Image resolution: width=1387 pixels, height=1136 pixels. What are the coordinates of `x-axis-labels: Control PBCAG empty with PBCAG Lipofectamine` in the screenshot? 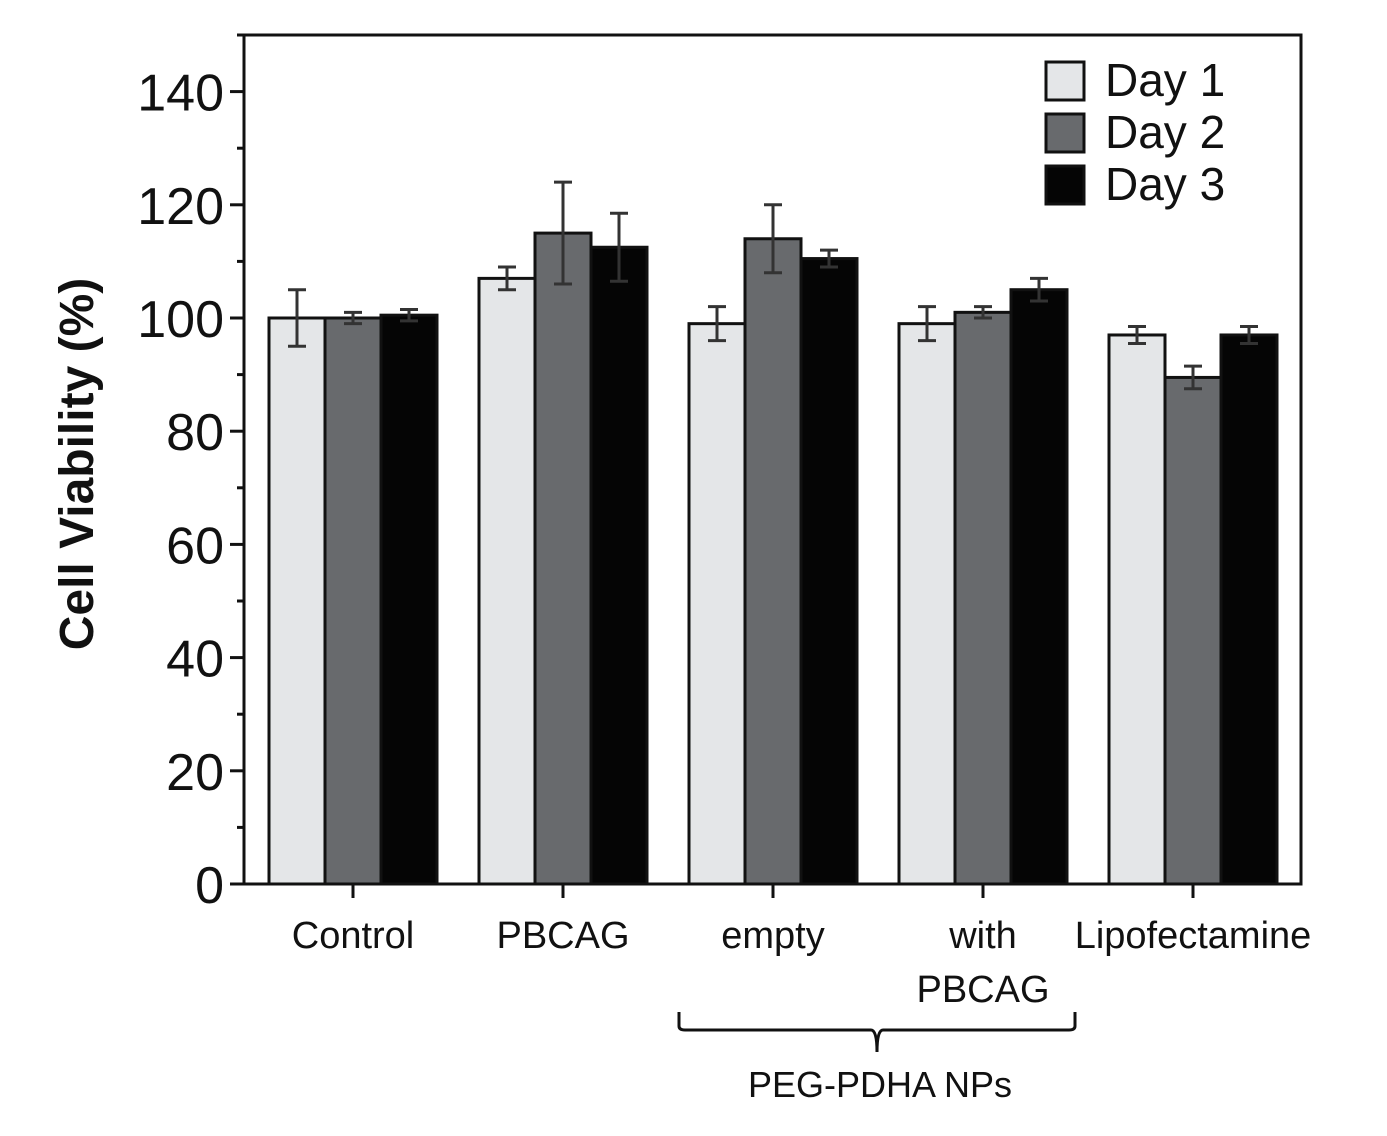 It's located at (802, 947).